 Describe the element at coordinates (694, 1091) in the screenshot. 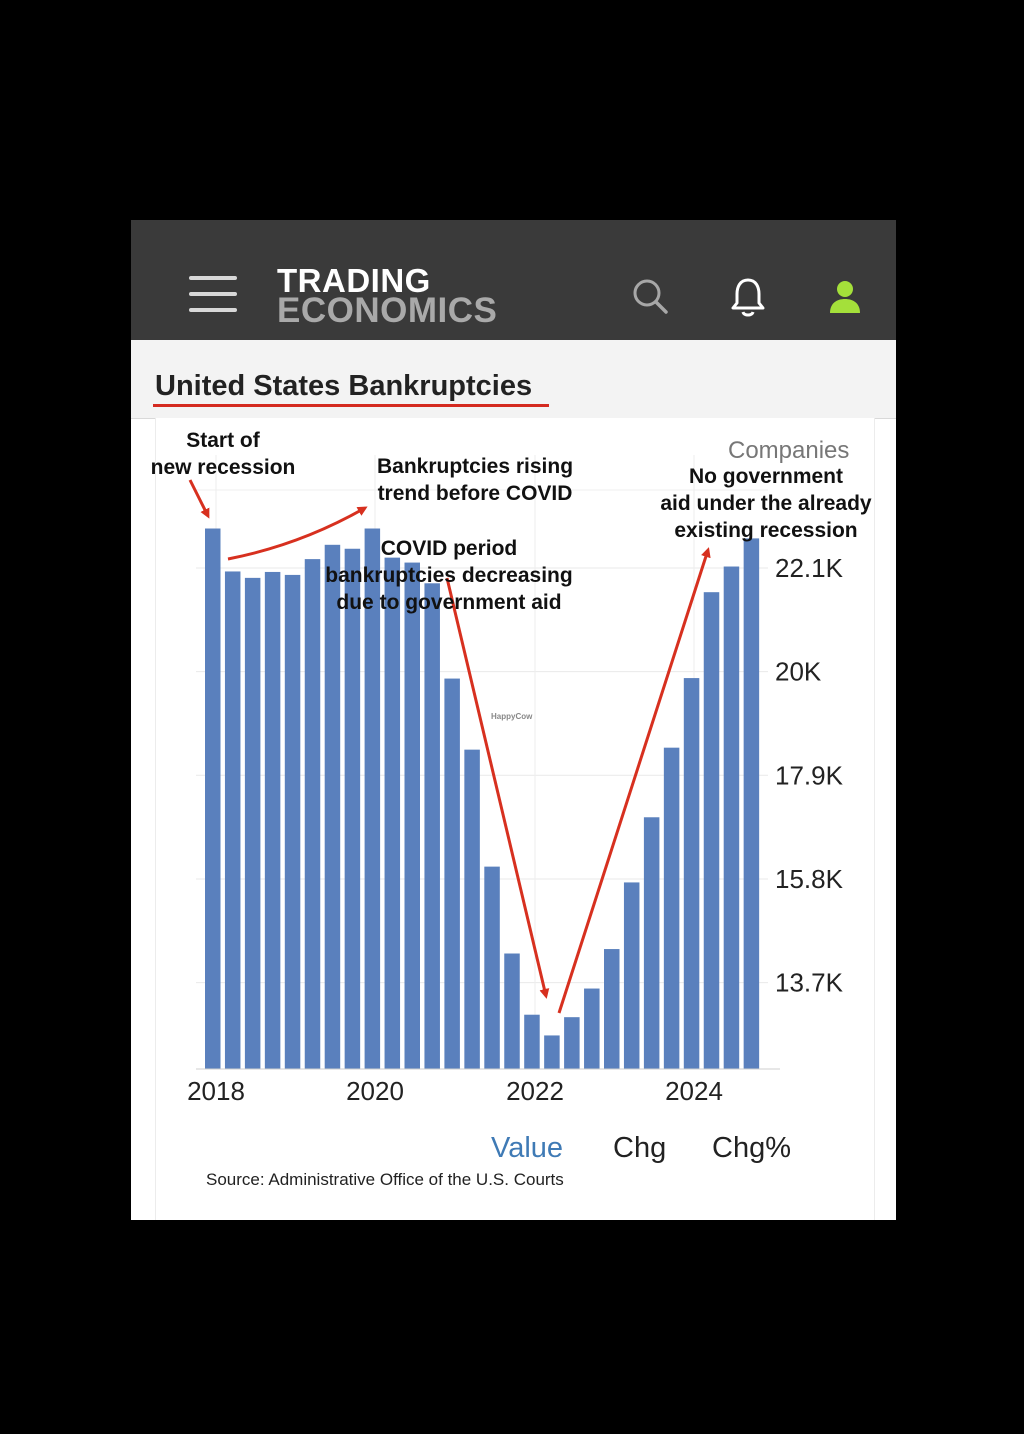

I see `x-tick-label: 2024` at that location.